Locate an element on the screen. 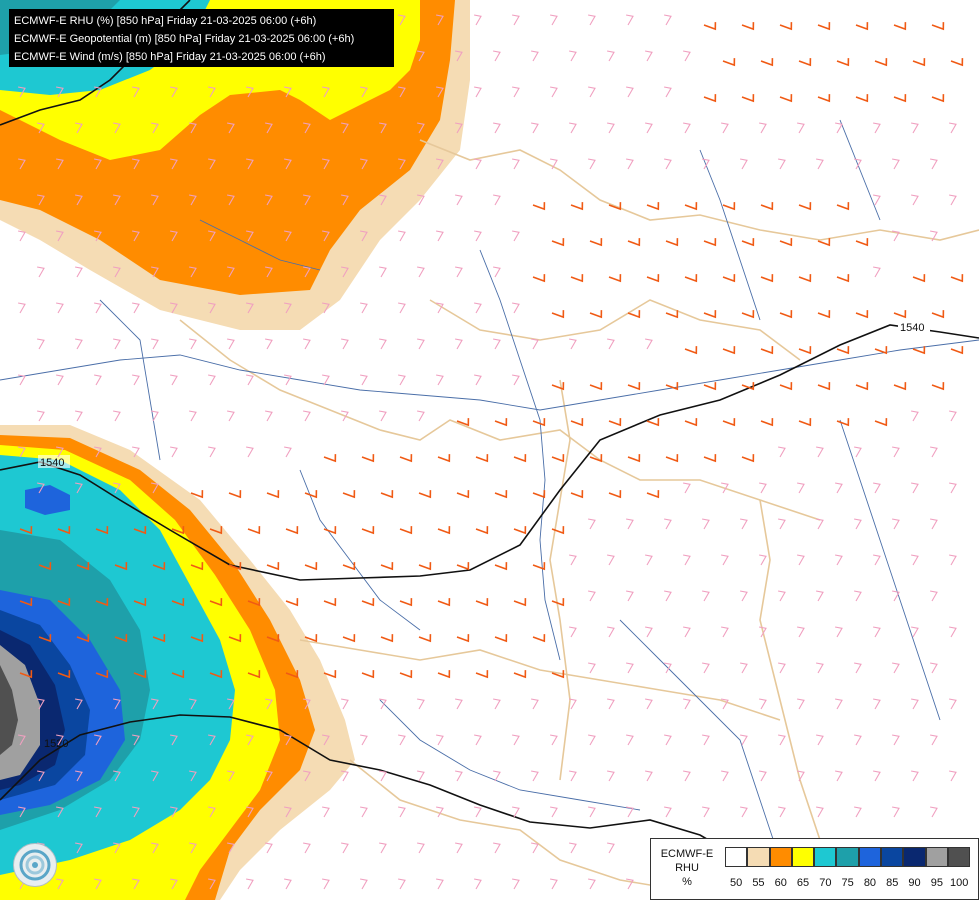 Image resolution: width=979 pixels, height=900 pixels. weather-service-logo-icon is located at coordinates (35, 865).